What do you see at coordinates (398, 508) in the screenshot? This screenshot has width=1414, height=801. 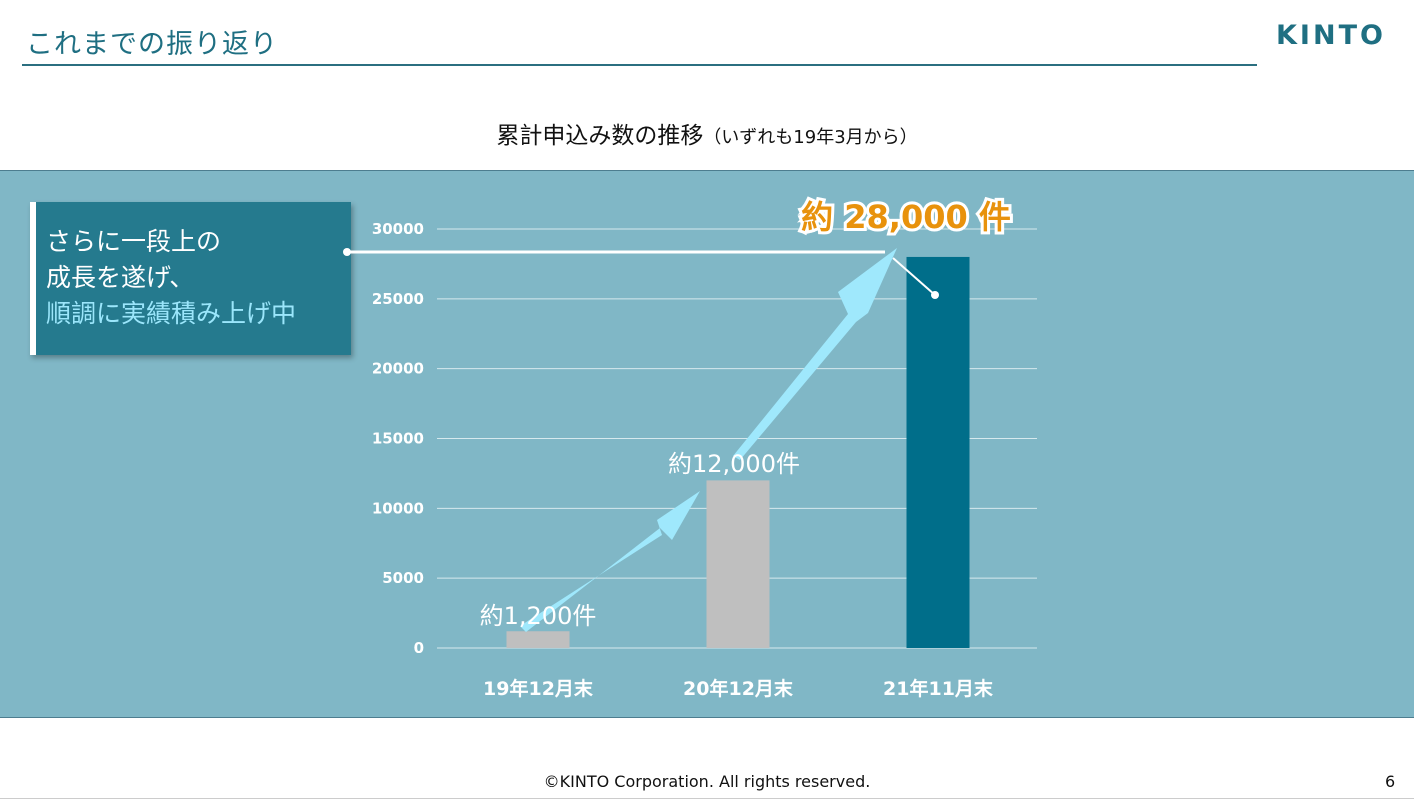 I see `y-tick-label: 10000` at bounding box center [398, 508].